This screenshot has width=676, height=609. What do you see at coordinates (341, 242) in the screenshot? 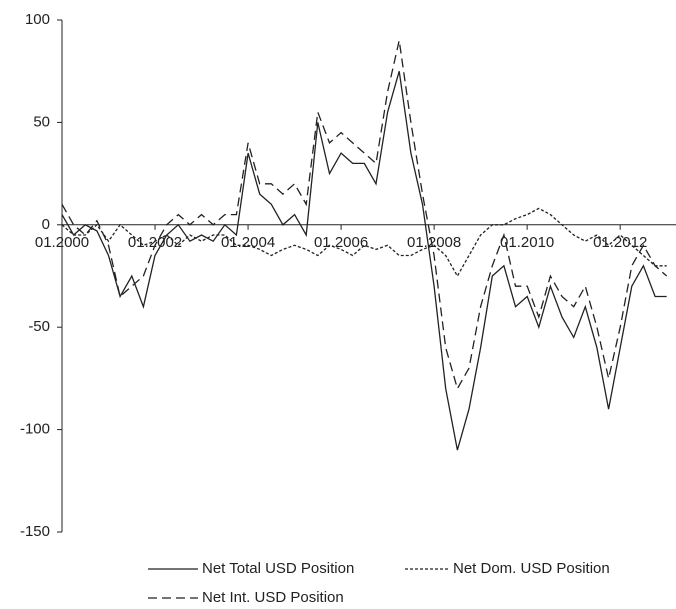
I see `x-tick-label: 01.2006` at bounding box center [341, 242].